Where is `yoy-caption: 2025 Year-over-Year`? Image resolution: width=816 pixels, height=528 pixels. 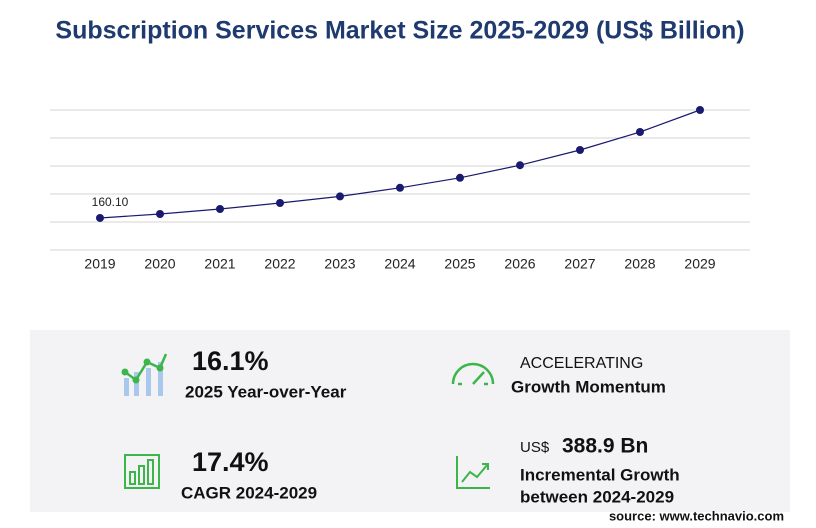
yoy-caption: 2025 Year-over-Year is located at coordinates (266, 391).